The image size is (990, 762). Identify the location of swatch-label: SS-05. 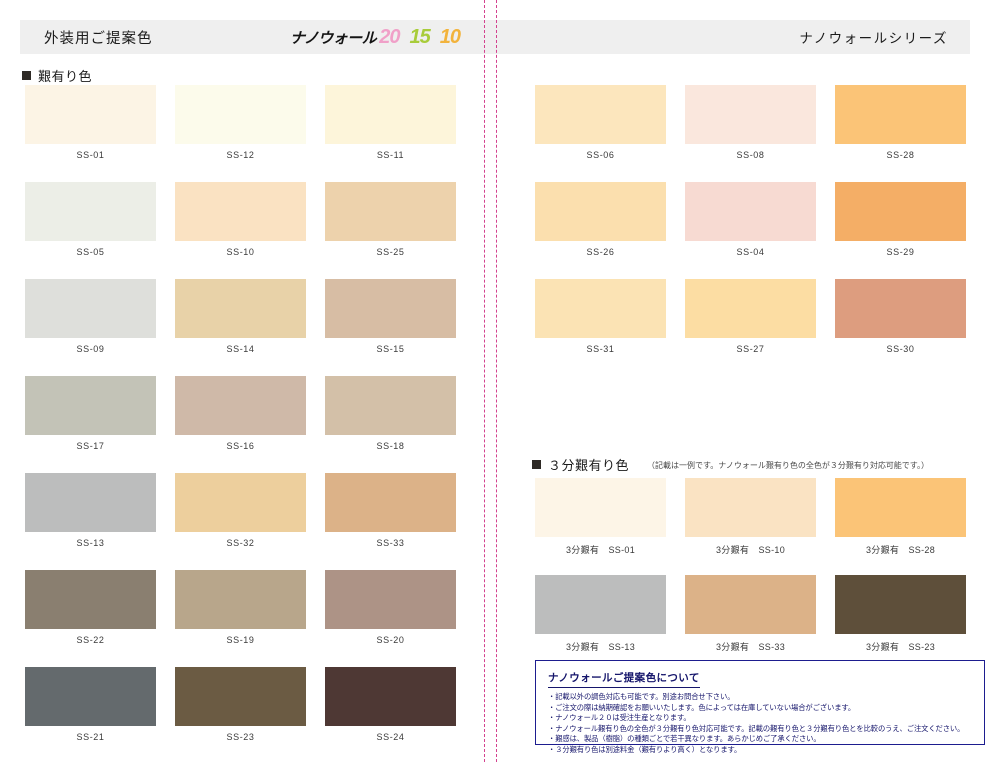
(90, 252).